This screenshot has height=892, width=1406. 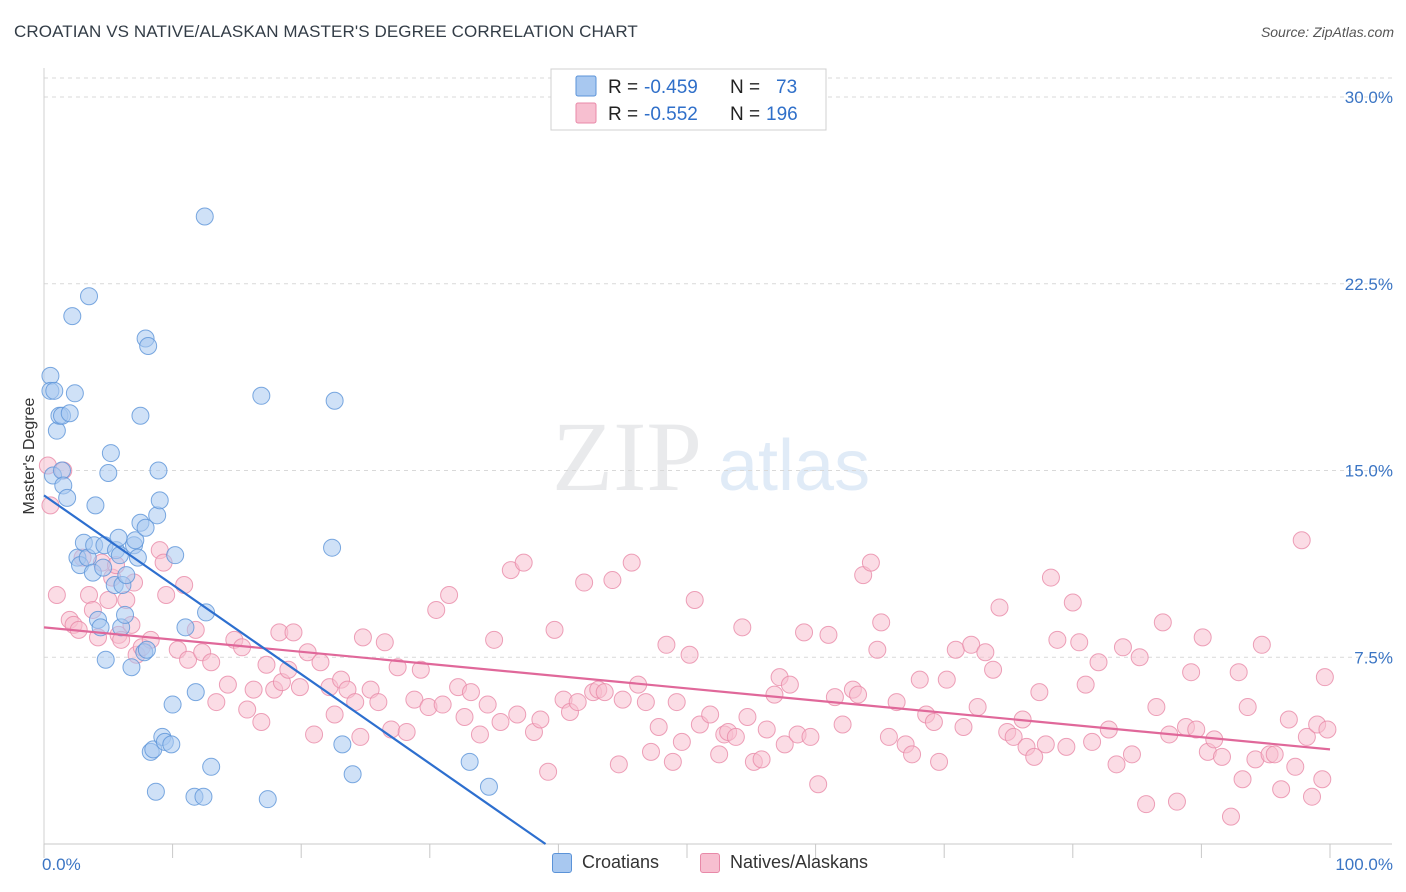 I want to click on x-tick-label-max: 100.0%, so click(x=1364, y=864).